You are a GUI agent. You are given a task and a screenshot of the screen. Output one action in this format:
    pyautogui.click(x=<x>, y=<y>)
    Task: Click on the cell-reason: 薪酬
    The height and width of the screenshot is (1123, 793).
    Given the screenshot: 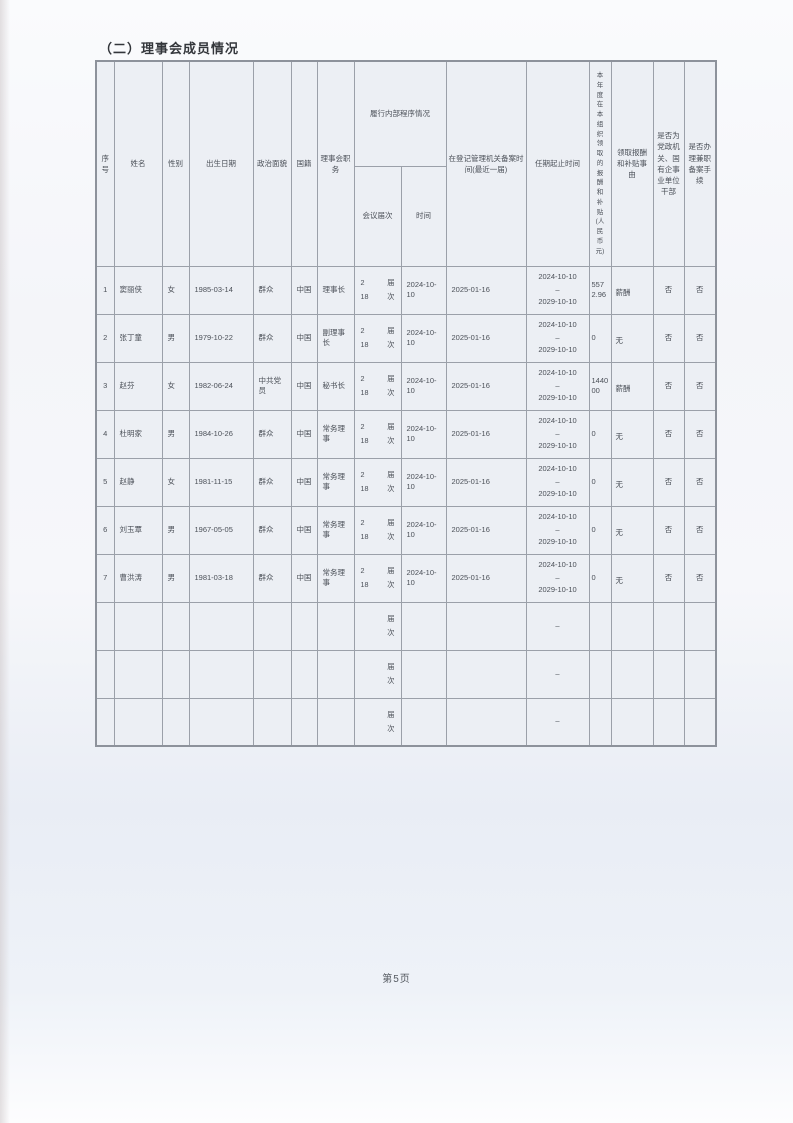 What is the action you would take?
    pyautogui.click(x=632, y=290)
    